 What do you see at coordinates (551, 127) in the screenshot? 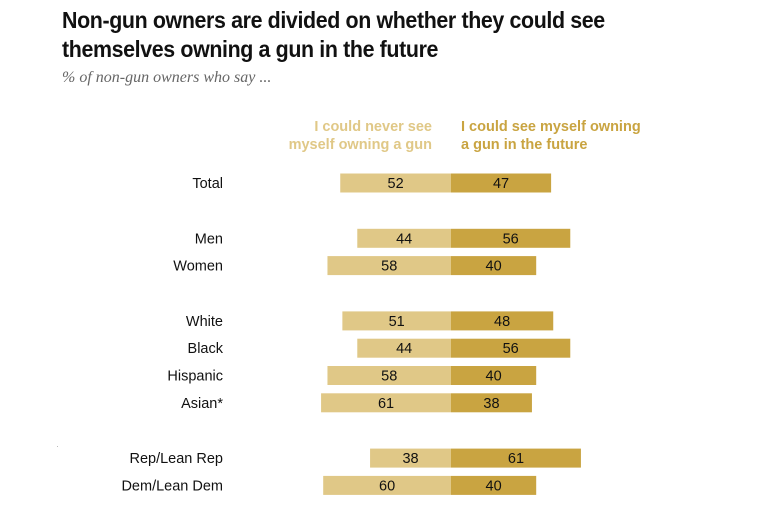
I see `legend-could-line1: I could see myself owning` at bounding box center [551, 127].